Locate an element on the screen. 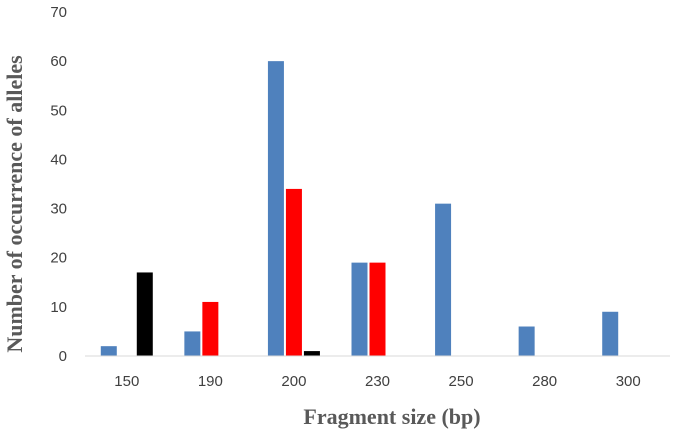 The width and height of the screenshot is (685, 438). y-tick-label: 10 is located at coordinates (58, 307).